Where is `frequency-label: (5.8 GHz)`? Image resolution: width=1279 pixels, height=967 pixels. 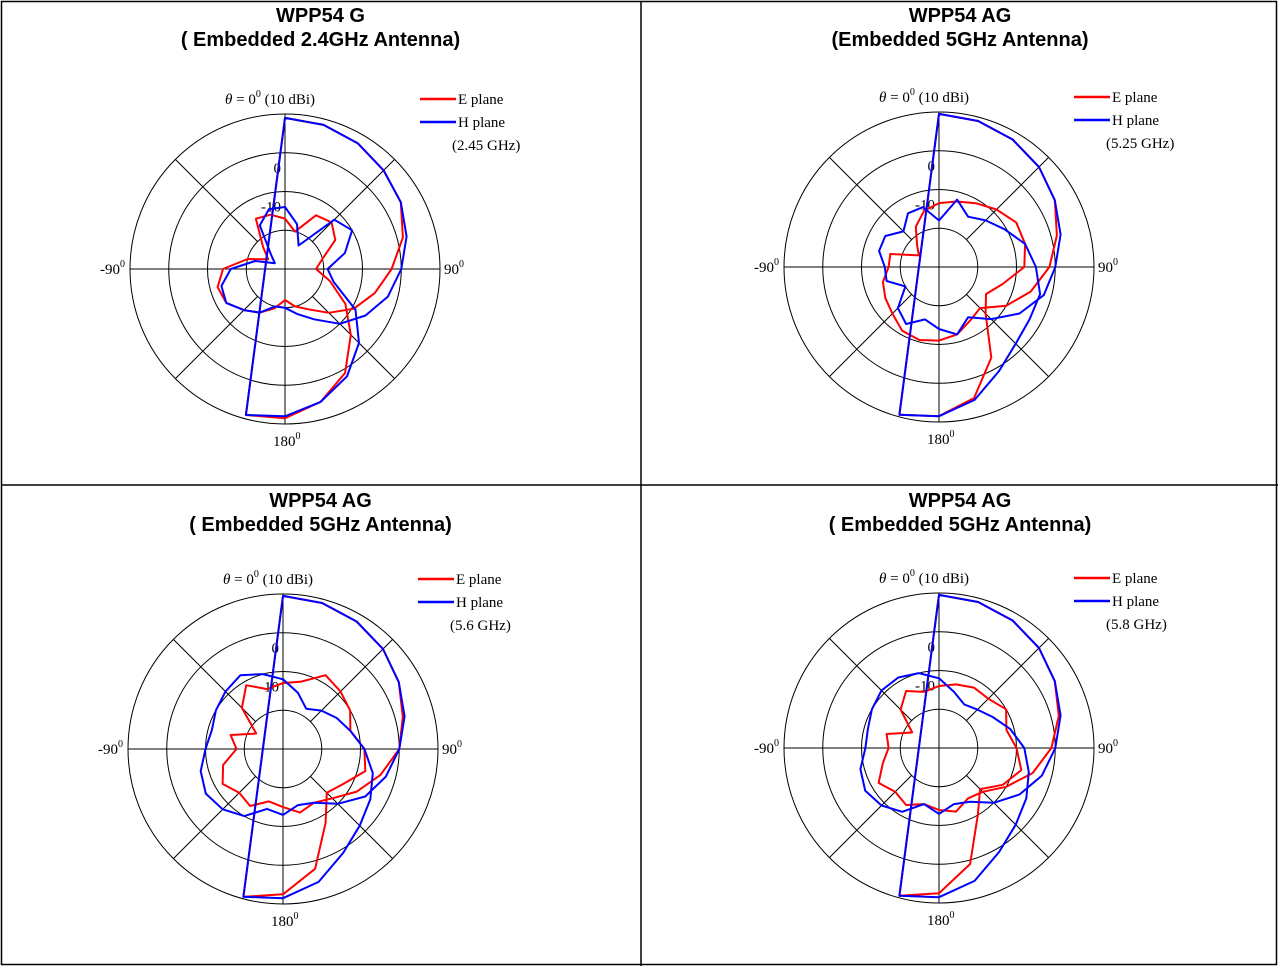
frequency-label: (5.8 GHz) is located at coordinates (1136, 625).